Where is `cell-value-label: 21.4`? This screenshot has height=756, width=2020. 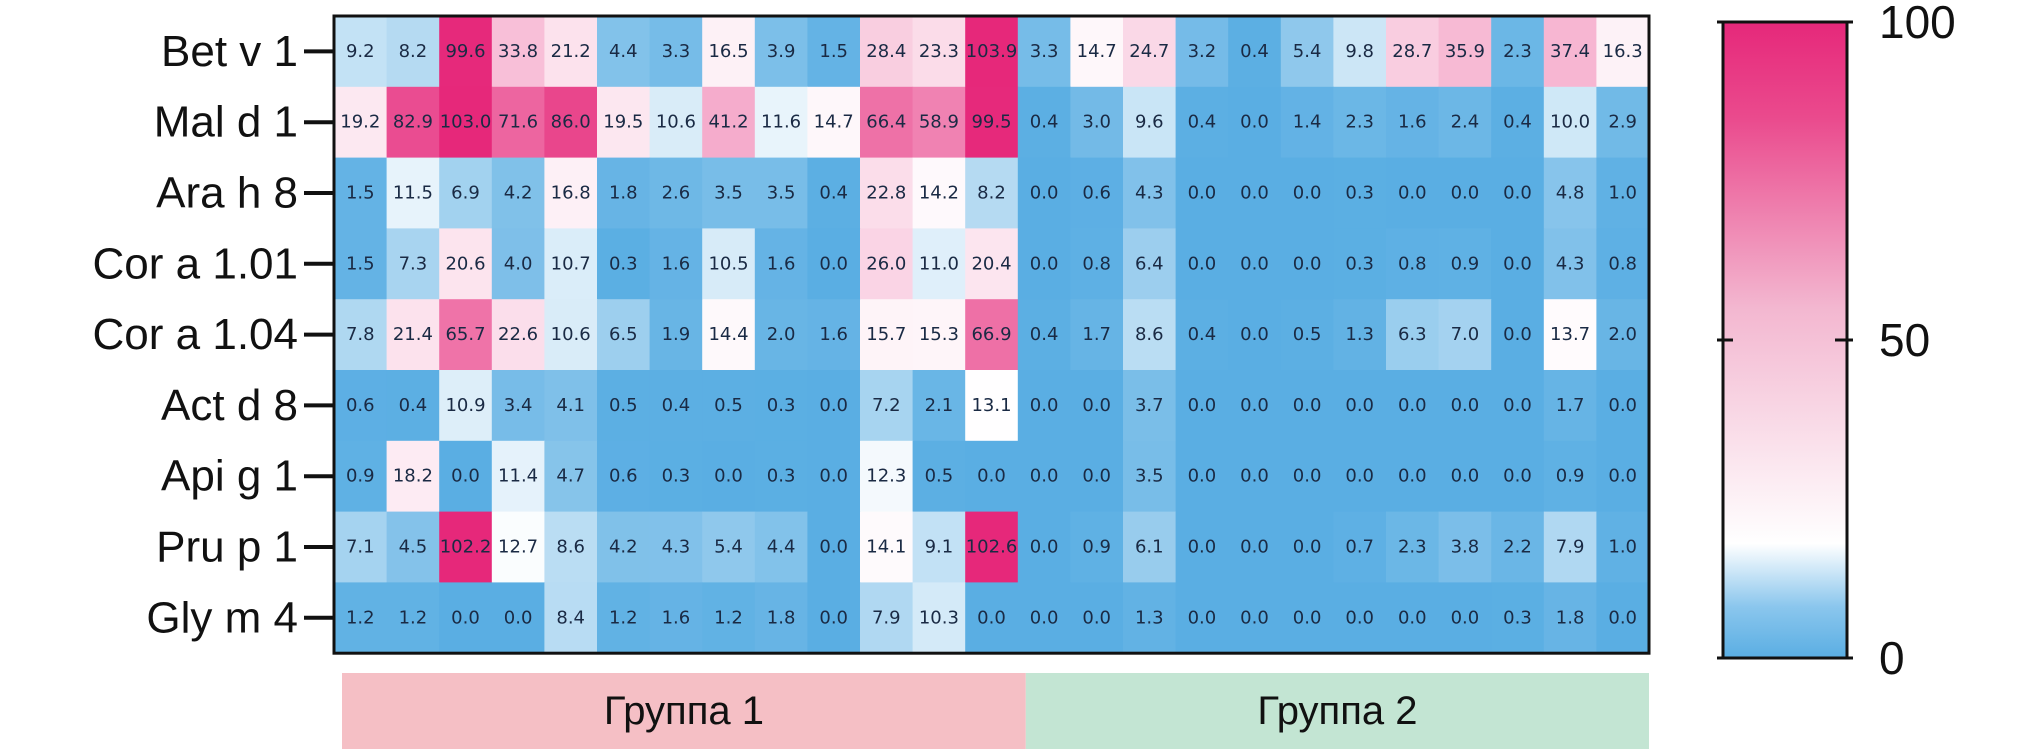 cell-value-label: 21.4 is located at coordinates (413, 334).